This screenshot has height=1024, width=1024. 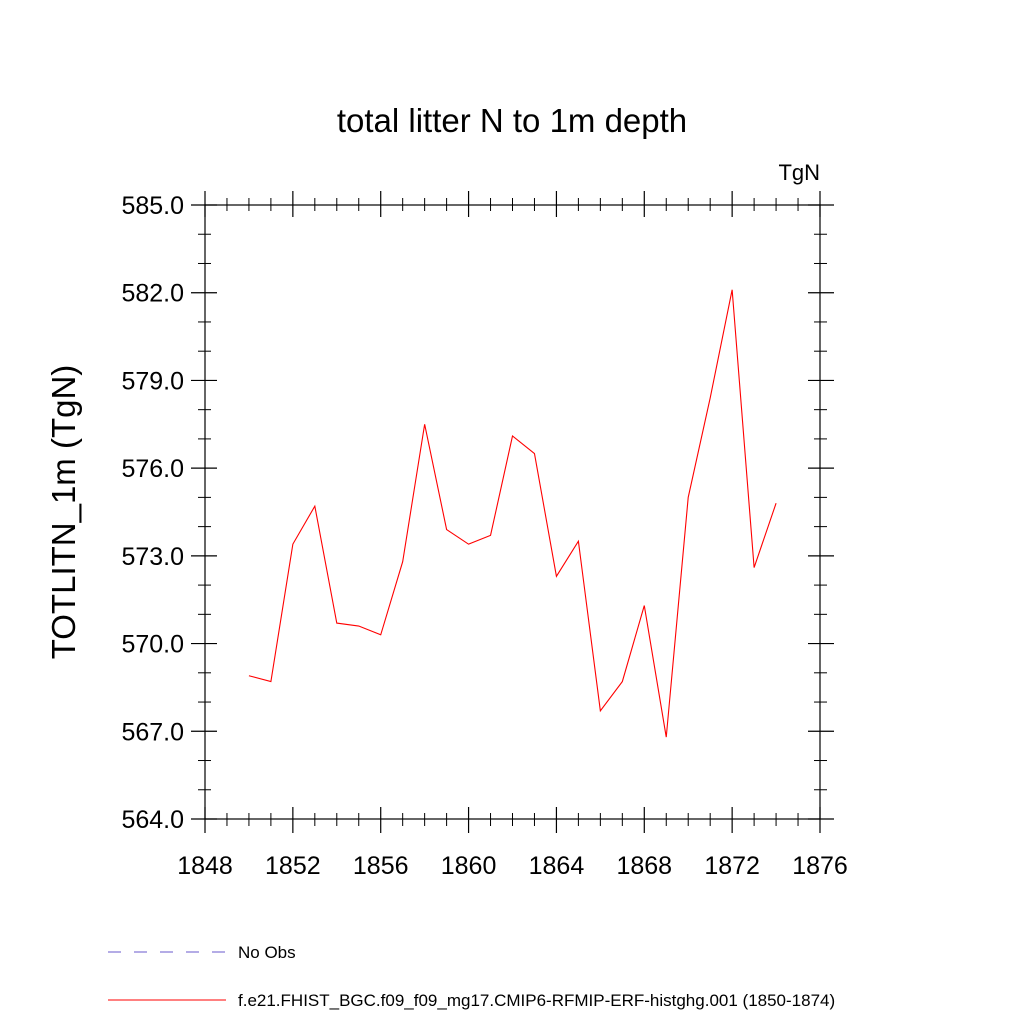 I want to click on x-tick-label: 1860, so click(x=469, y=866).